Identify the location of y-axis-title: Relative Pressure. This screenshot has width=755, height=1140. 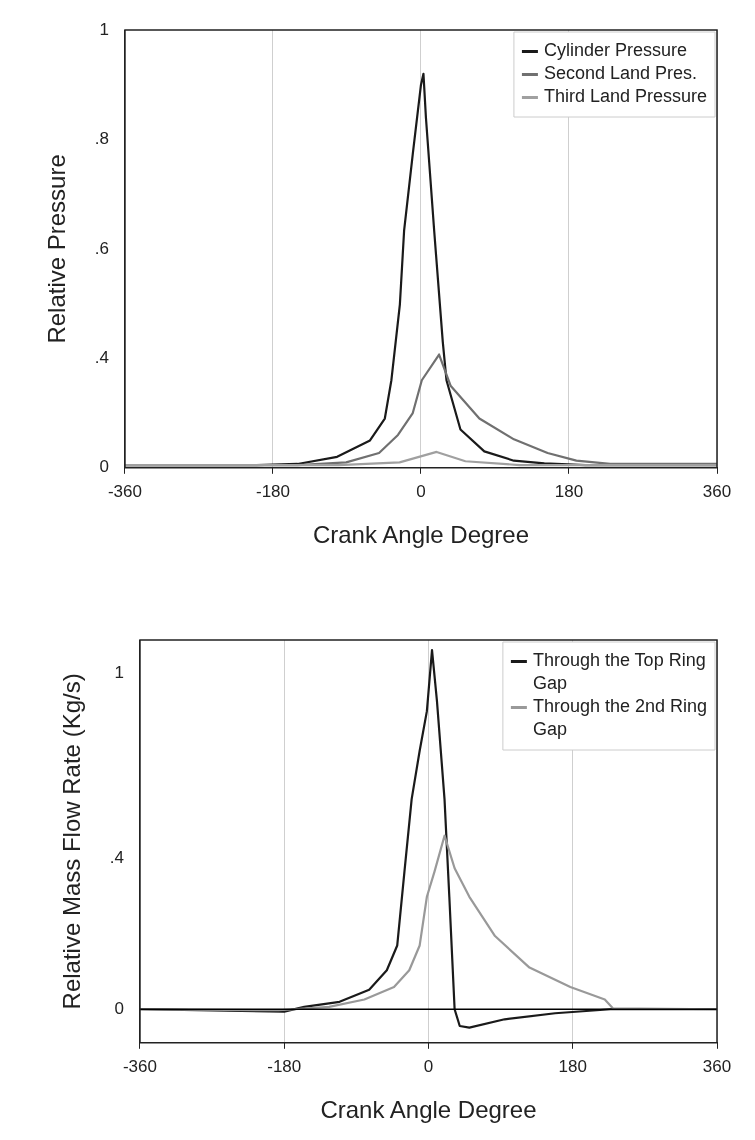
(57, 249).